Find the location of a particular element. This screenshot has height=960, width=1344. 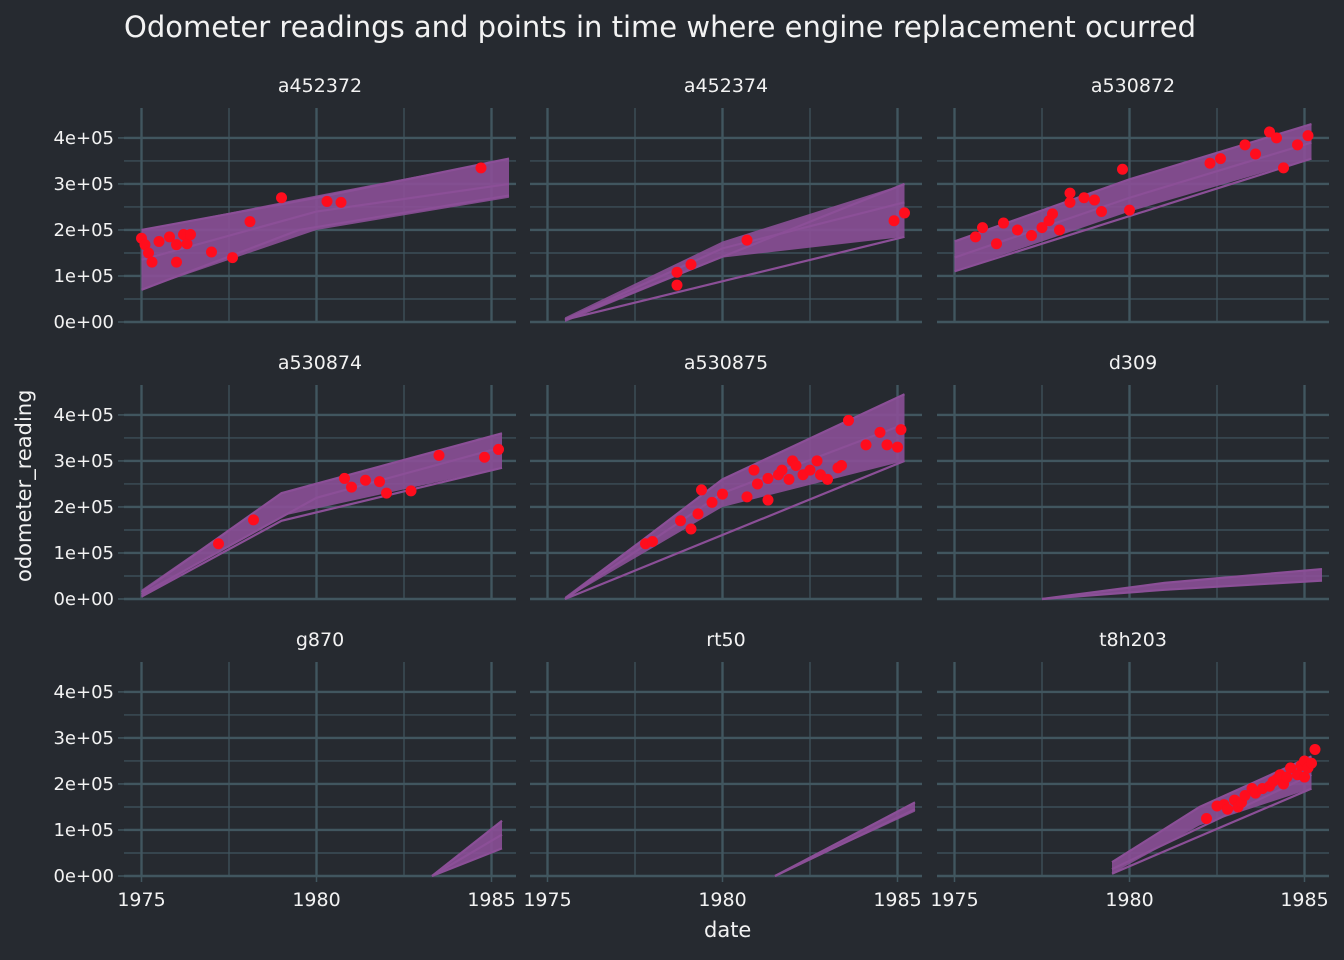

series-band-a530875 is located at coordinates (735, 496).